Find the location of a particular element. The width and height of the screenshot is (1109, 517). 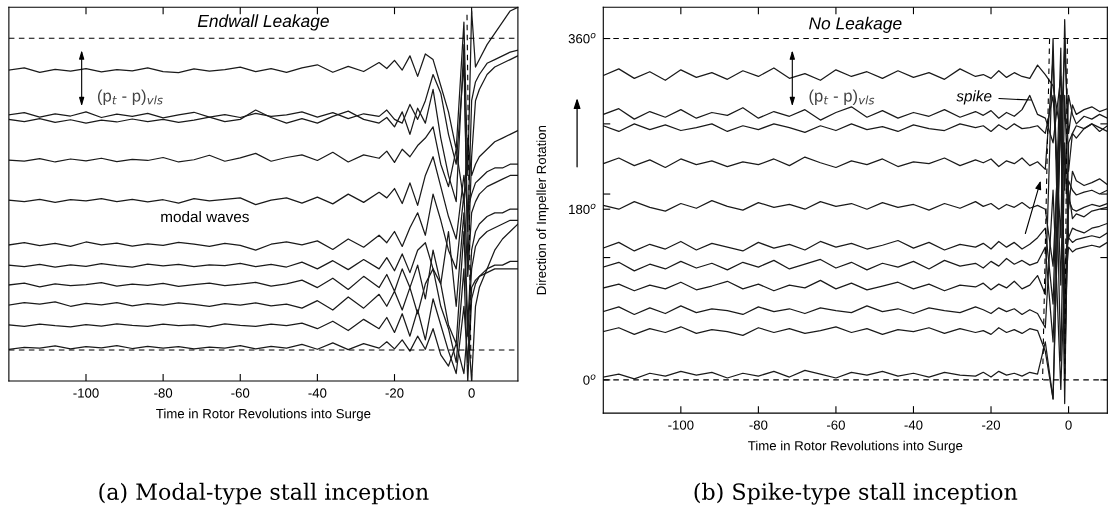

y-tick-label: 360$^{o}$ is located at coordinates (582, 38).